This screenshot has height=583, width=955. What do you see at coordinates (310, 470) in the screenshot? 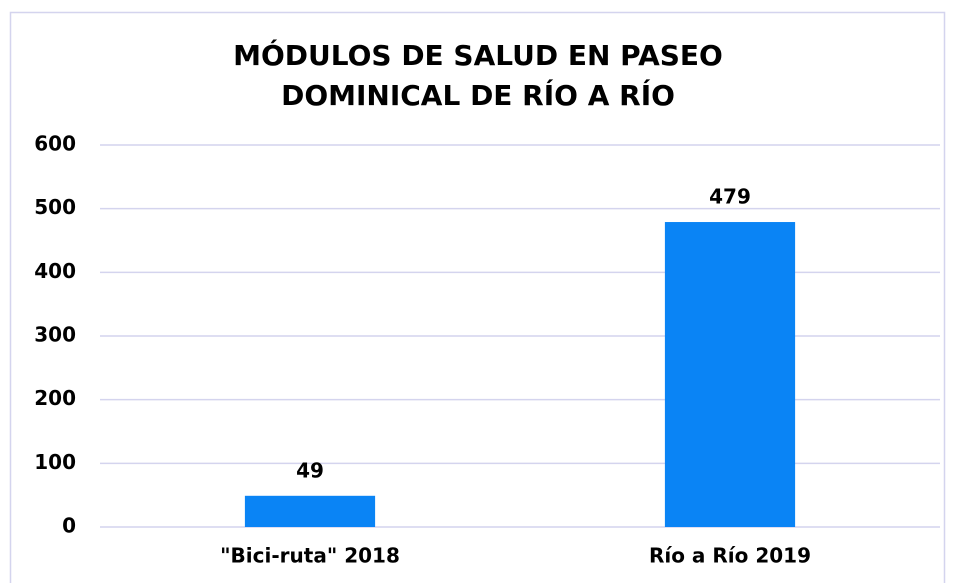
I see `data-label: 49` at bounding box center [310, 470].